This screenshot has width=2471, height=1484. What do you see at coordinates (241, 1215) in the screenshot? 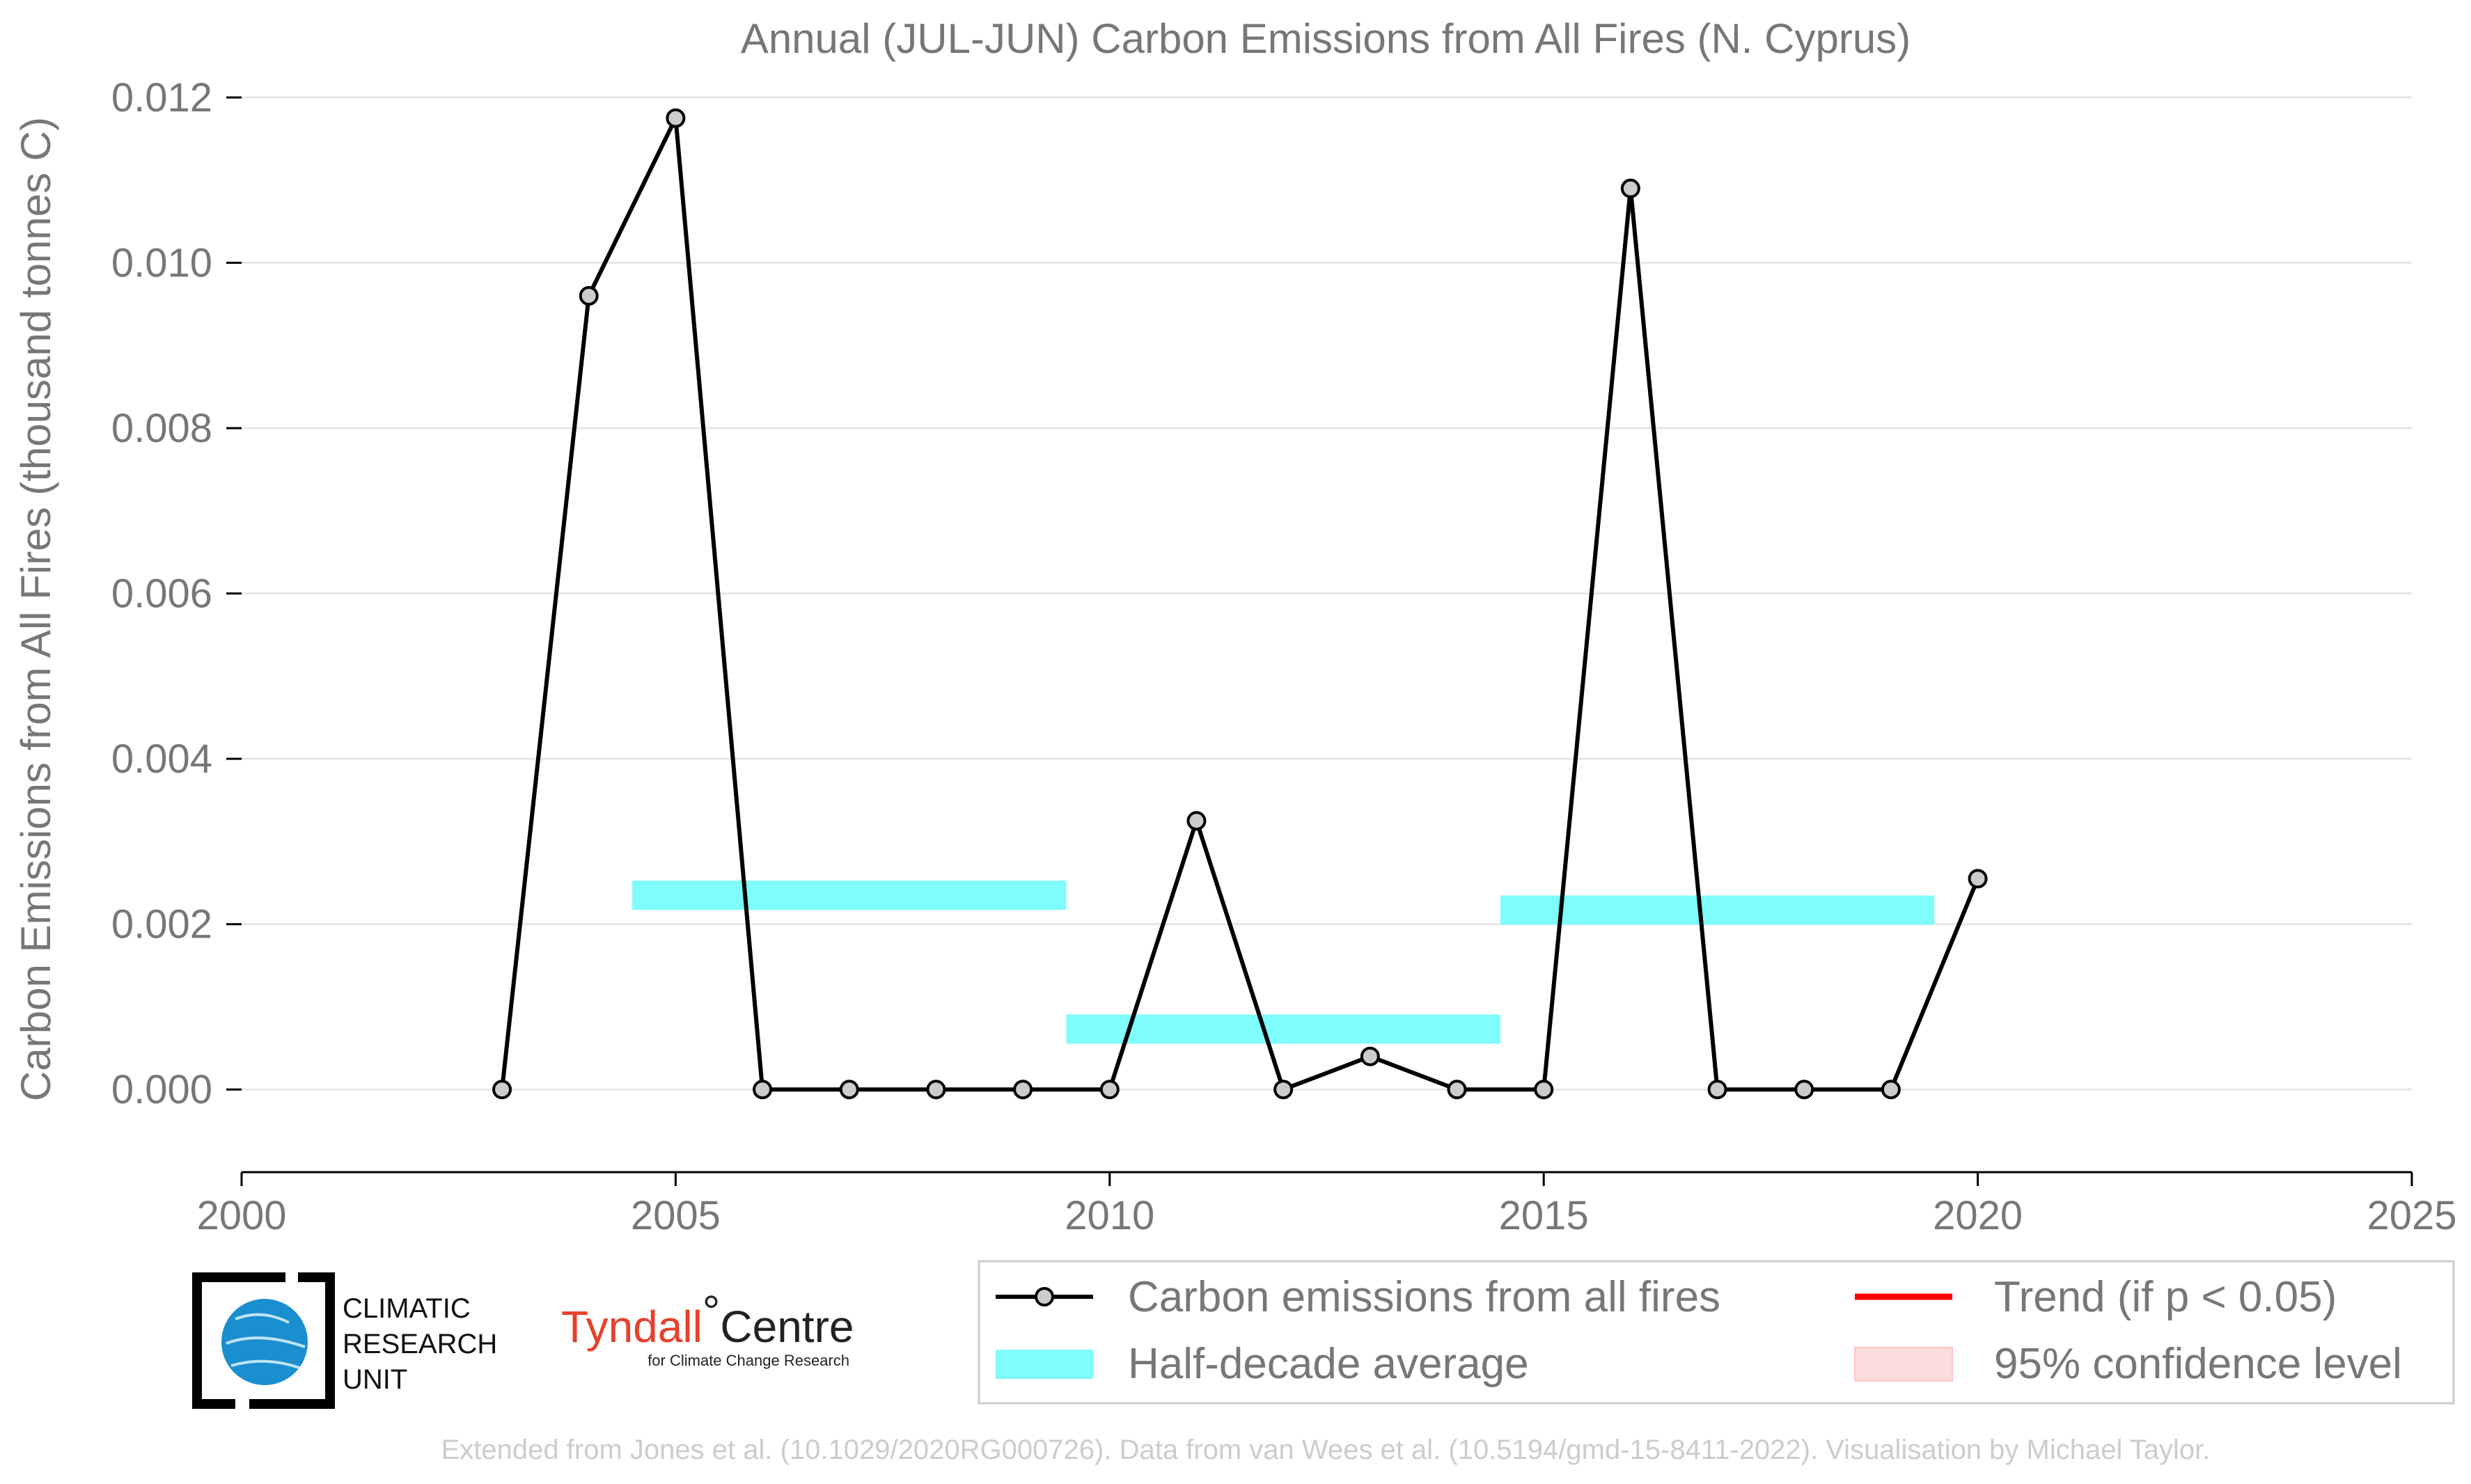
I see `x-tick-label-0: 2000` at bounding box center [241, 1215].